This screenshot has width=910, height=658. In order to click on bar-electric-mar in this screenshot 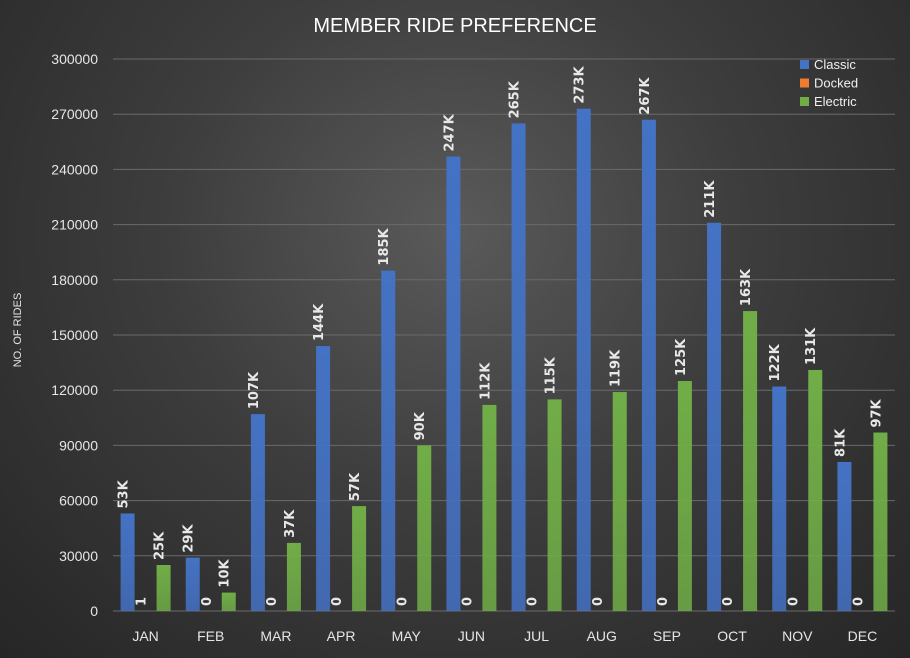, I will do `click(293, 576)`.